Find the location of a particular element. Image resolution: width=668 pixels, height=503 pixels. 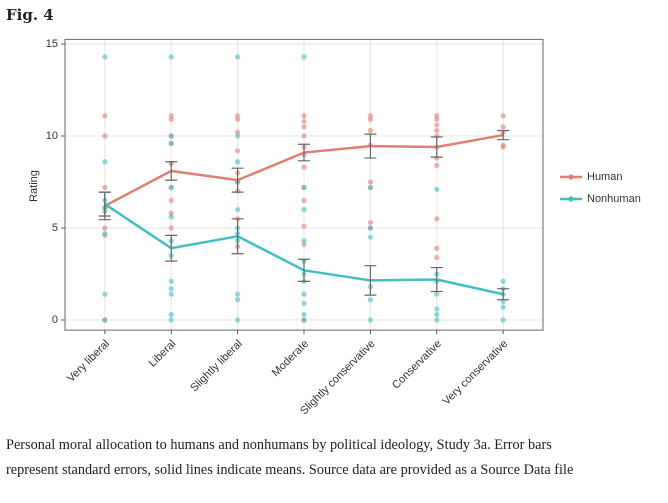

legend-label: Human is located at coordinates (604, 177).